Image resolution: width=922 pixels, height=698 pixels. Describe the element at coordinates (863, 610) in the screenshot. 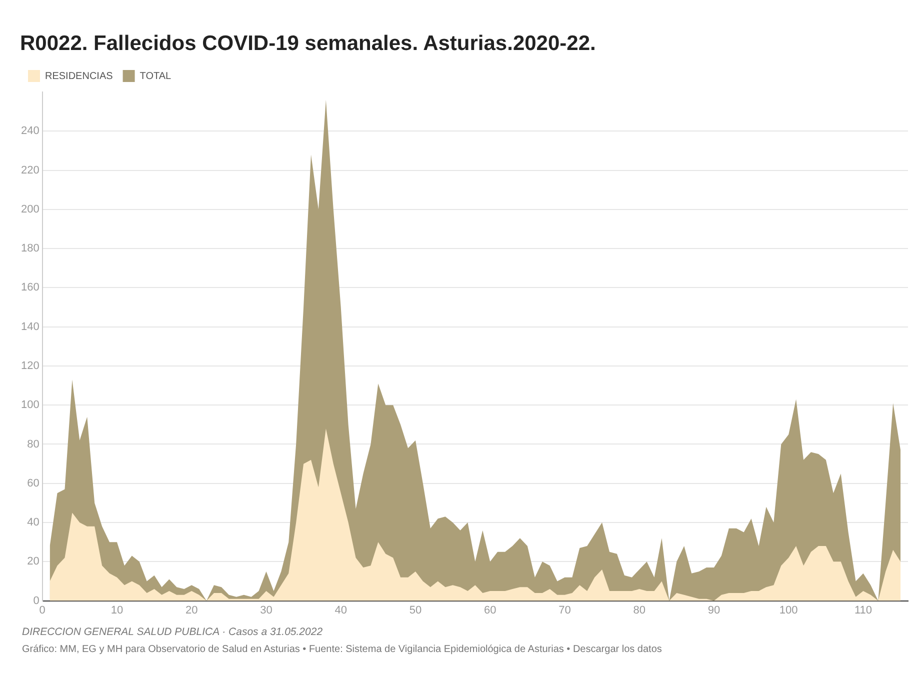

I see `x-tick-label: 110` at that location.